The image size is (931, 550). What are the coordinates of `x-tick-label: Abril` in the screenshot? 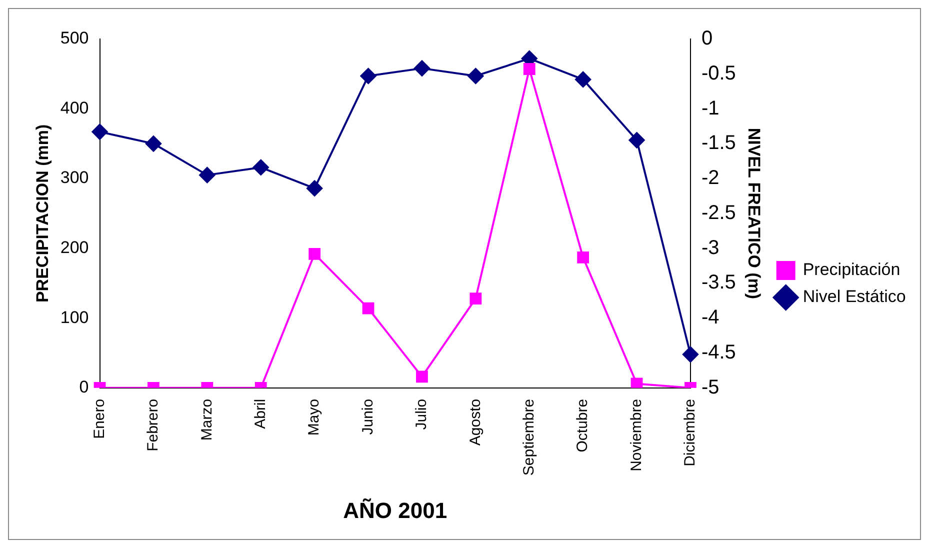 It's located at (261, 413).